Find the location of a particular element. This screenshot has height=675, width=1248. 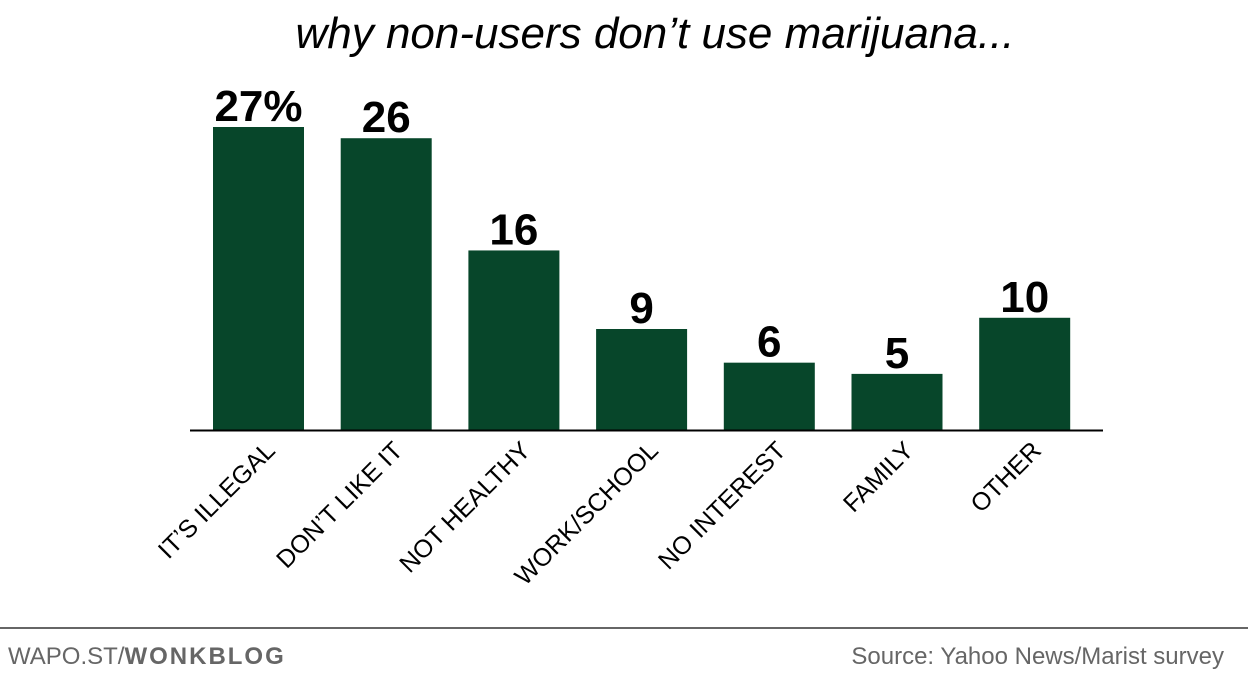

data-label: 16 is located at coordinates (513, 229).